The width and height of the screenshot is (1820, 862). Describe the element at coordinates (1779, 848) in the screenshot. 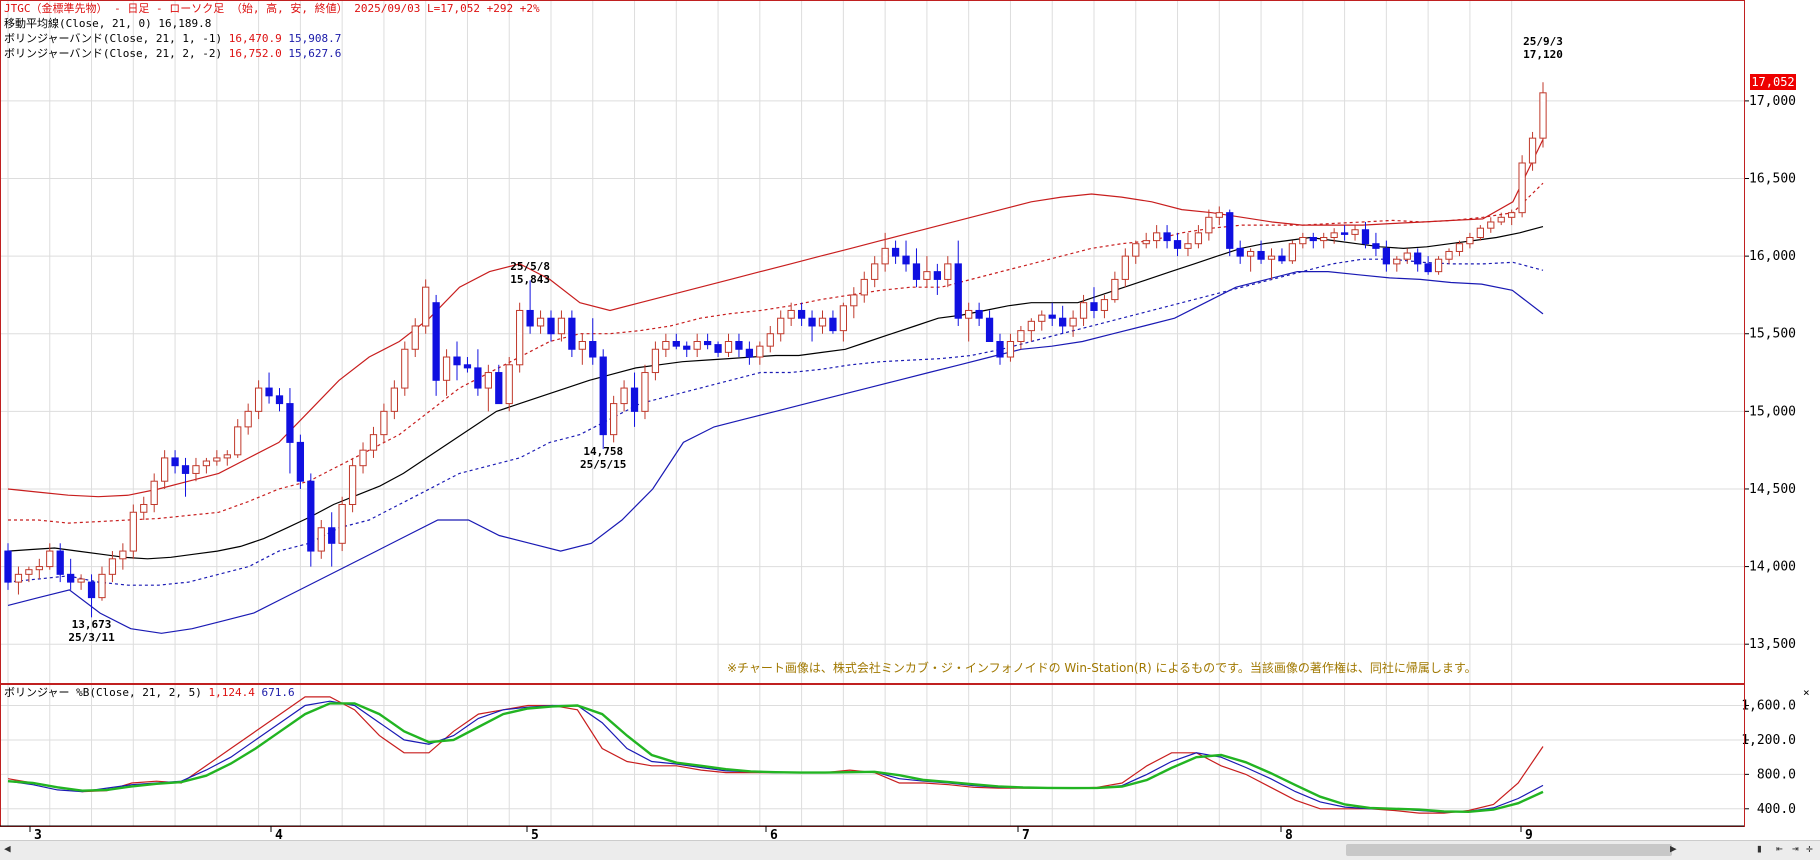

I see `zoom-out-icon: ⇤` at that location.